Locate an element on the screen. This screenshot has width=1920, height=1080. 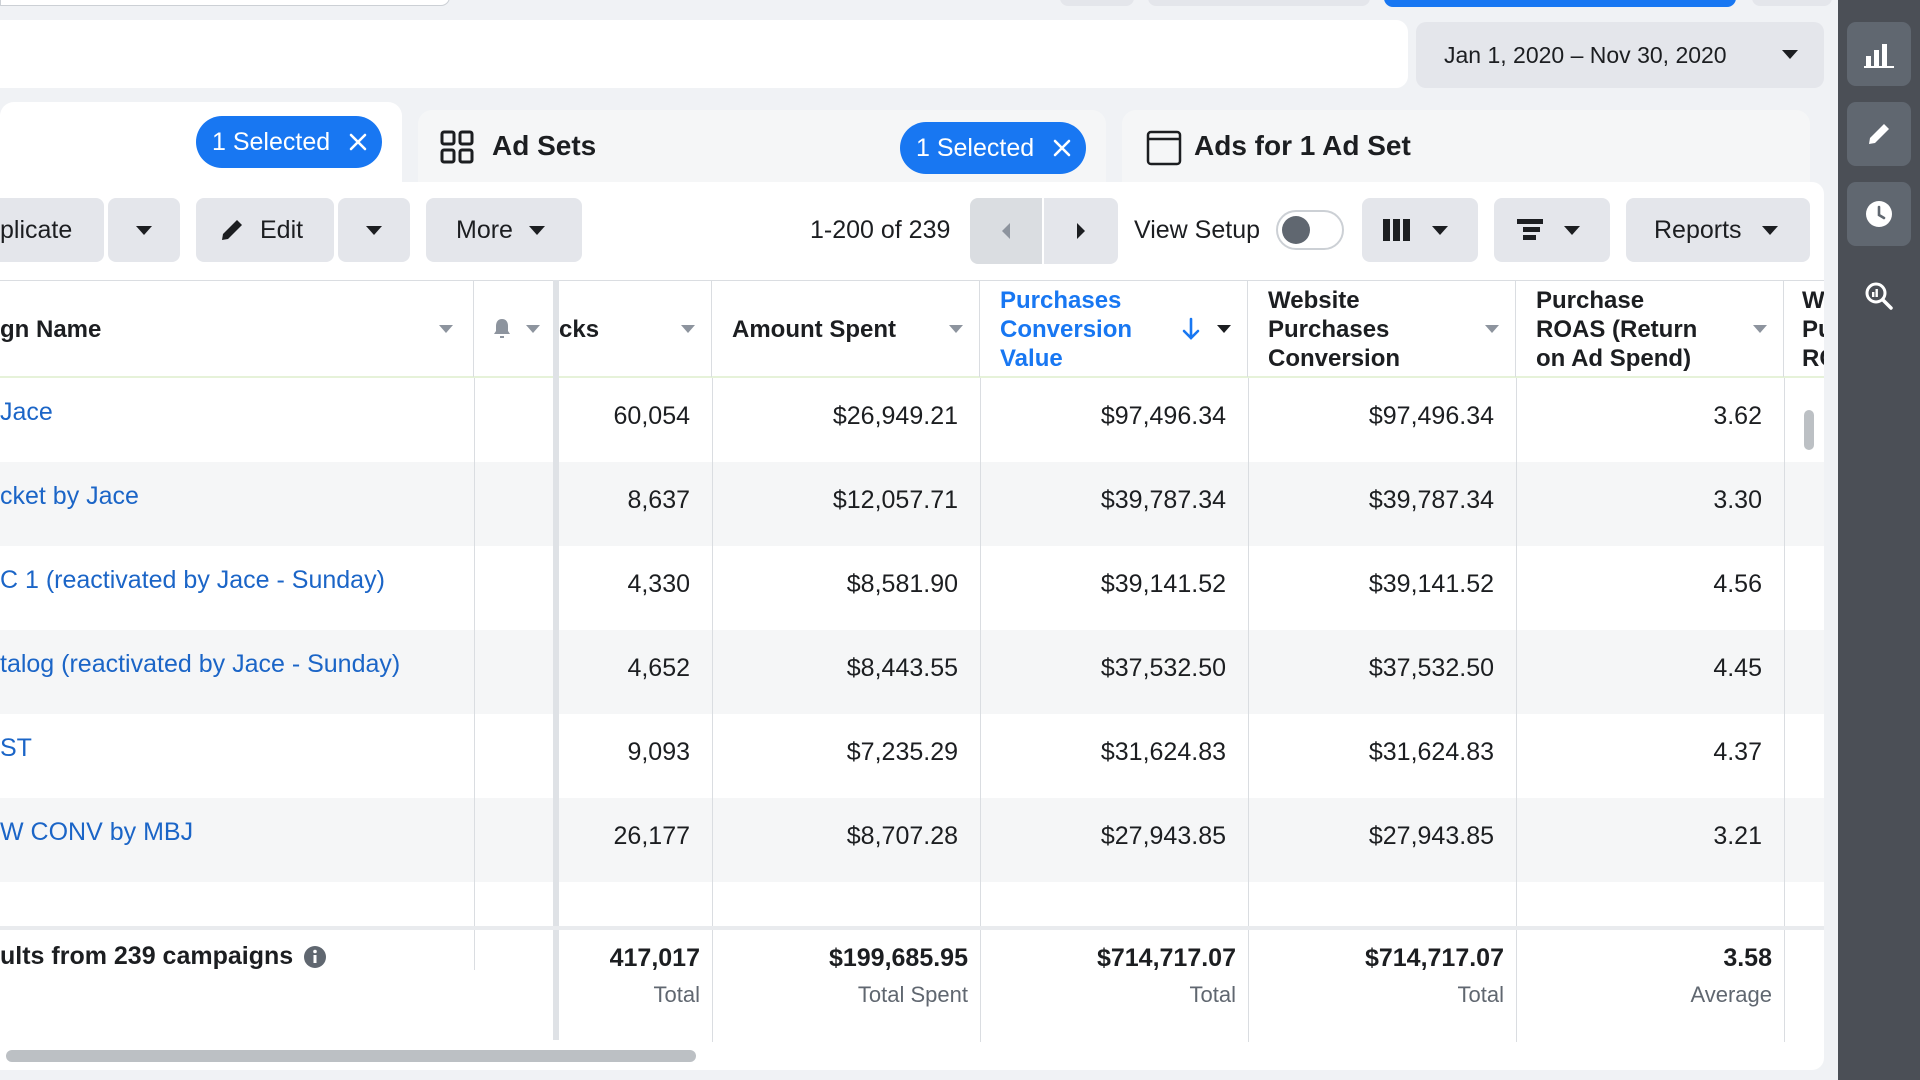
footer-web-conv-total: $714,717.07 is located at coordinates (1434, 958).